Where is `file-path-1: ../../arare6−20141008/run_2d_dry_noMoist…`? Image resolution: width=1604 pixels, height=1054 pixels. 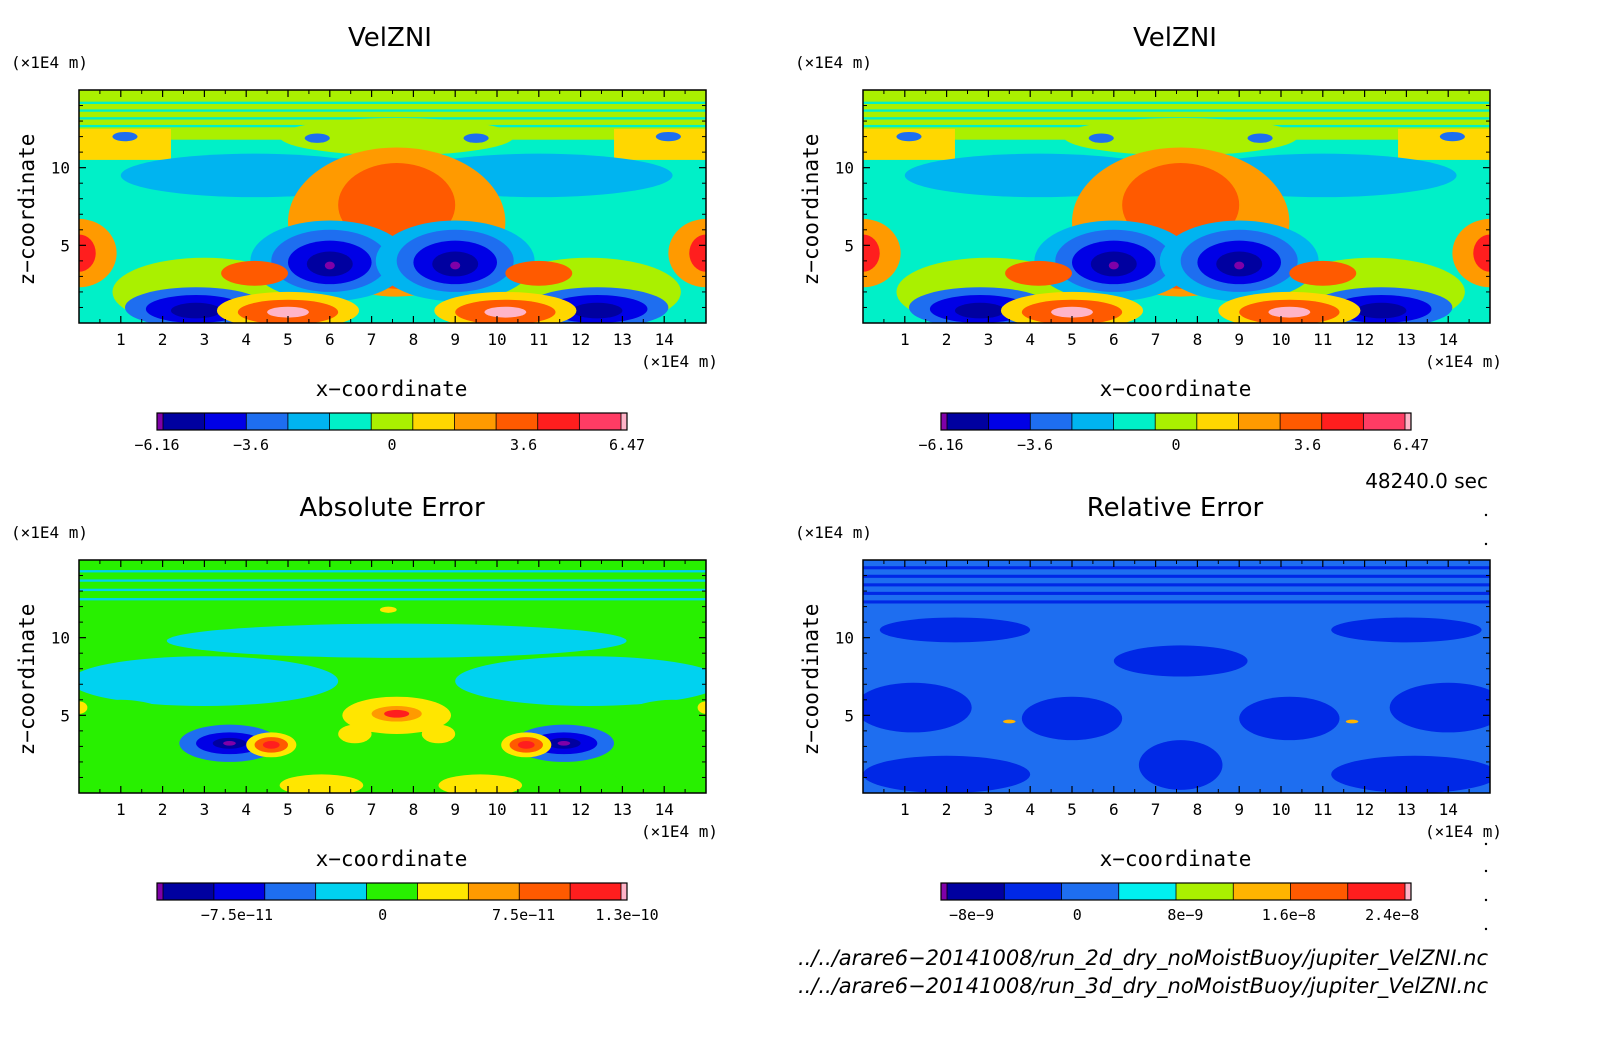 file-path-1: ../../arare6−20141008/run_2d_dry_noMoist… is located at coordinates (1143, 958).